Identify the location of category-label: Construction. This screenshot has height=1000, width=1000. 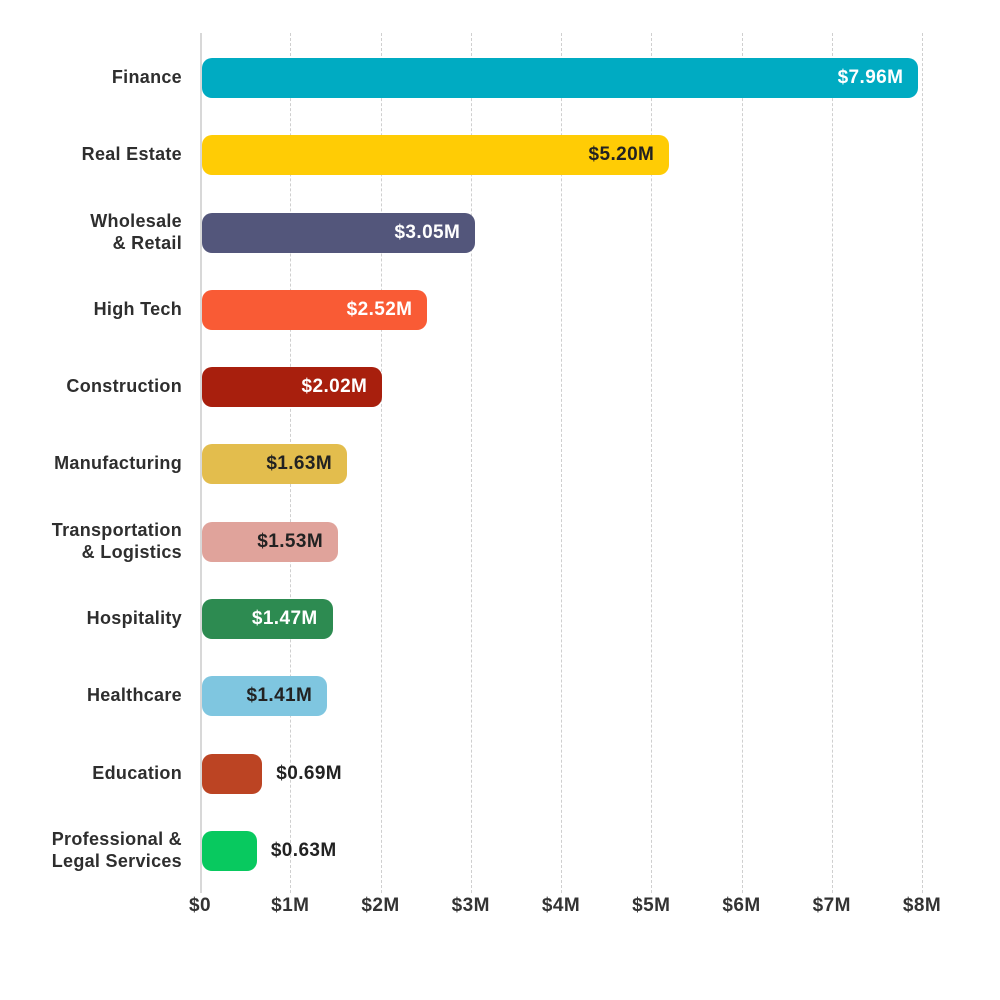
(91, 387).